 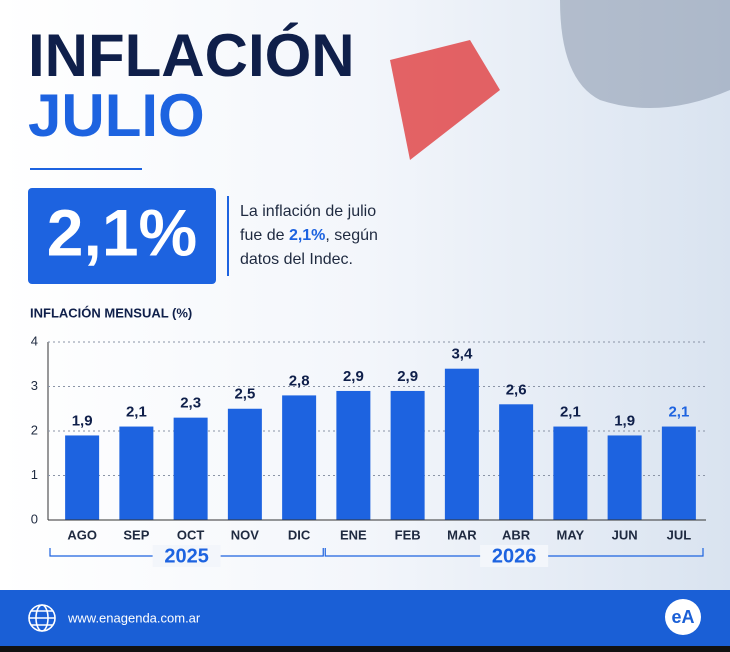 I want to click on headline-box, so click(x=122, y=236).